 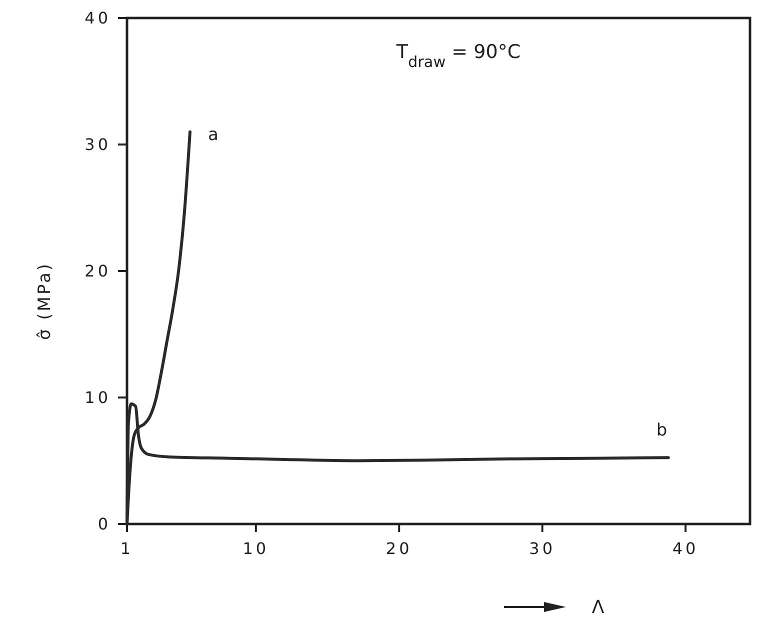 What do you see at coordinates (542, 548) in the screenshot?
I see `x-tick-label: 30` at bounding box center [542, 548].